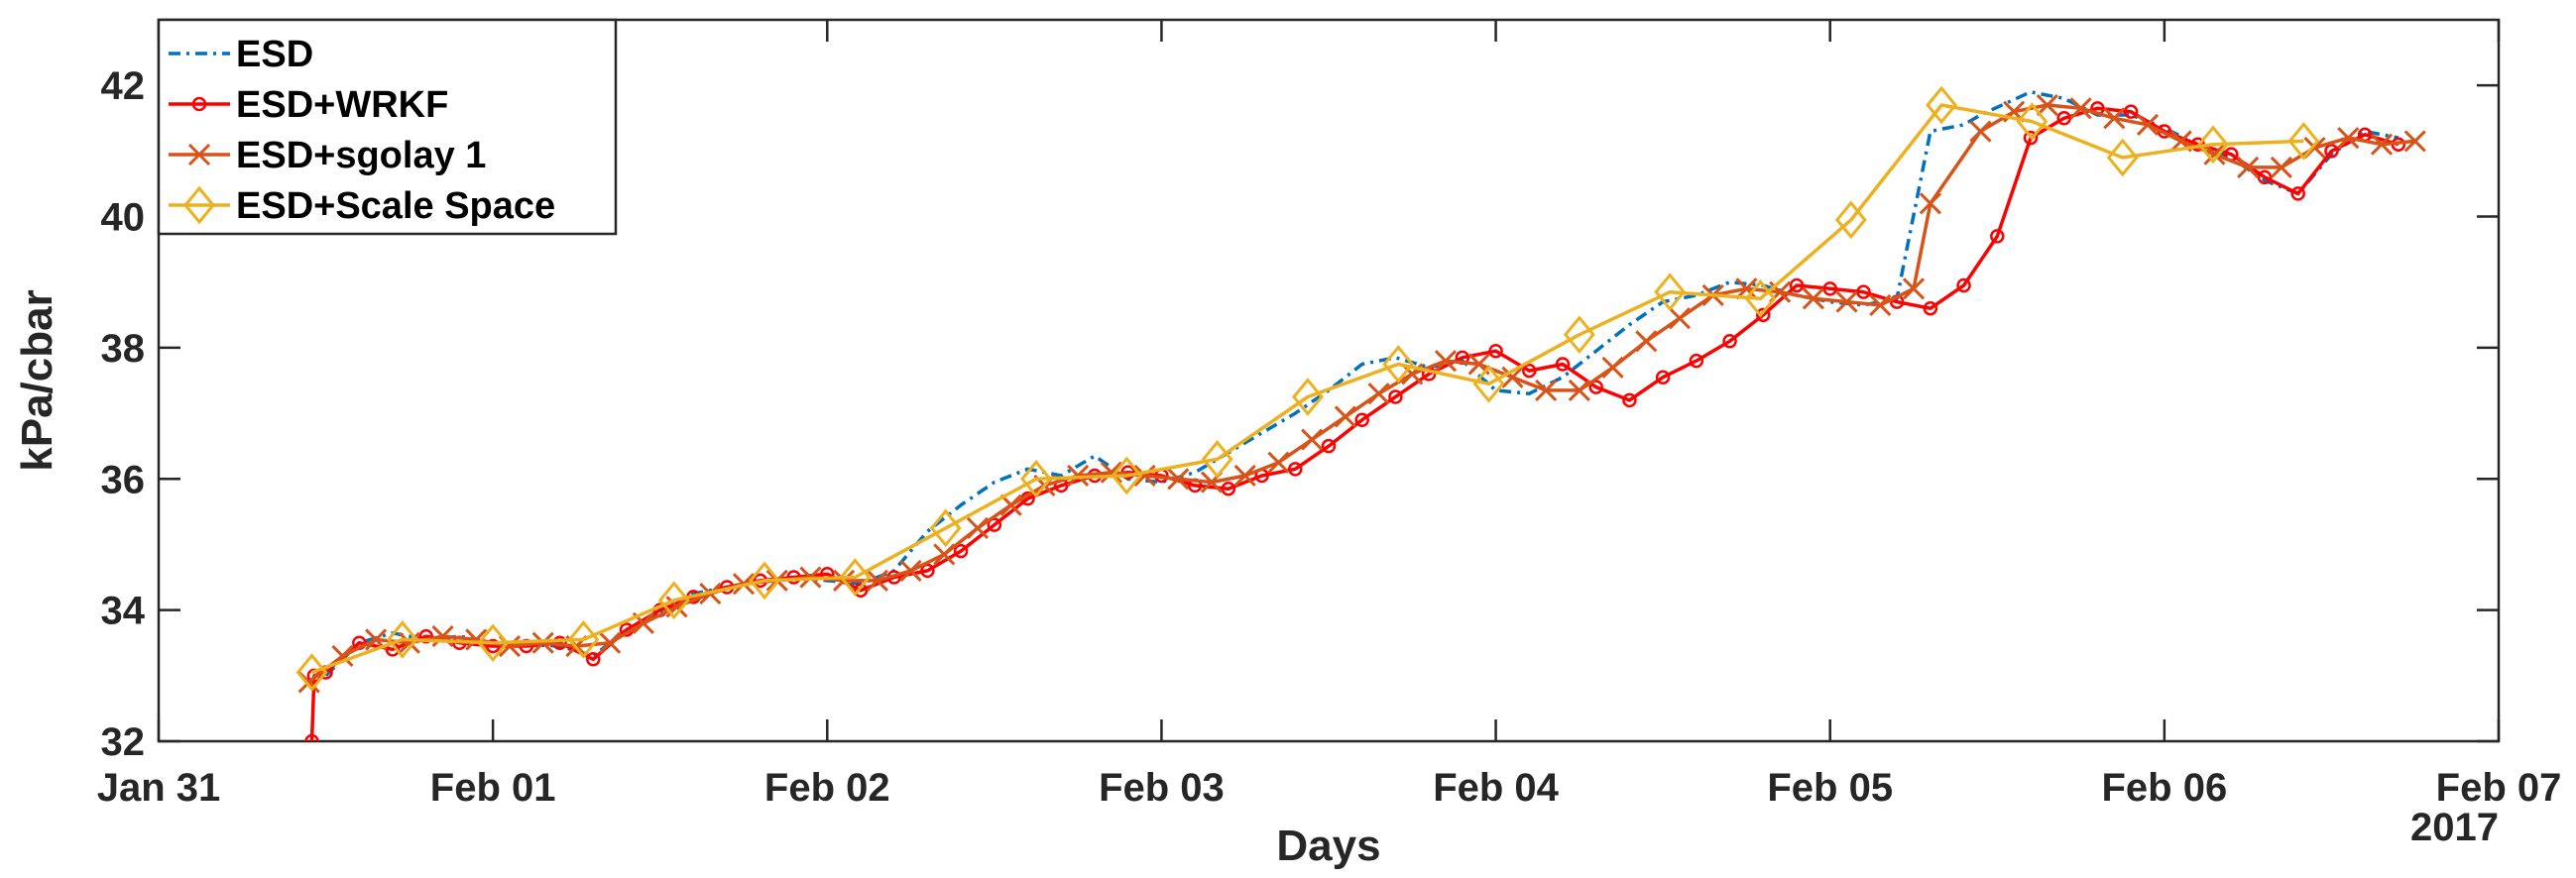 This screenshot has height=878, width=2576. What do you see at coordinates (342, 105) in the screenshot?
I see `legend-label: ESD+WRKF` at bounding box center [342, 105].